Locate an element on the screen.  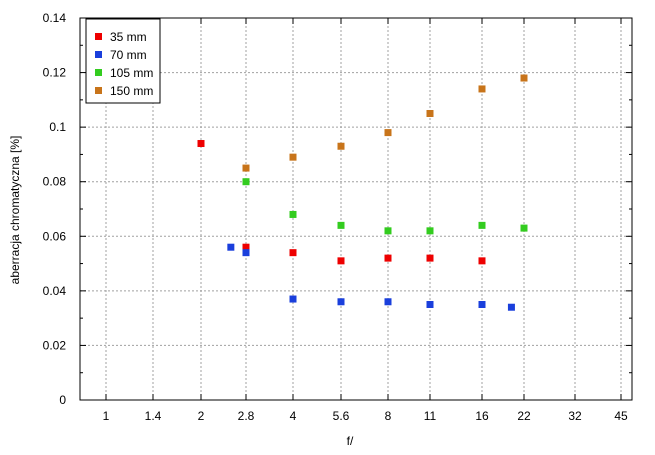
legend-label: 70 mm is located at coordinates (128, 55).